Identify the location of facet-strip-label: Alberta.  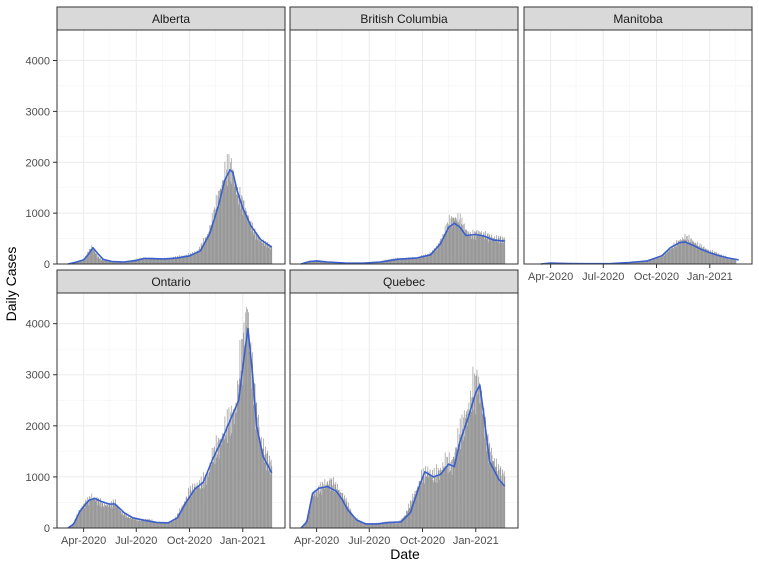
(171, 19).